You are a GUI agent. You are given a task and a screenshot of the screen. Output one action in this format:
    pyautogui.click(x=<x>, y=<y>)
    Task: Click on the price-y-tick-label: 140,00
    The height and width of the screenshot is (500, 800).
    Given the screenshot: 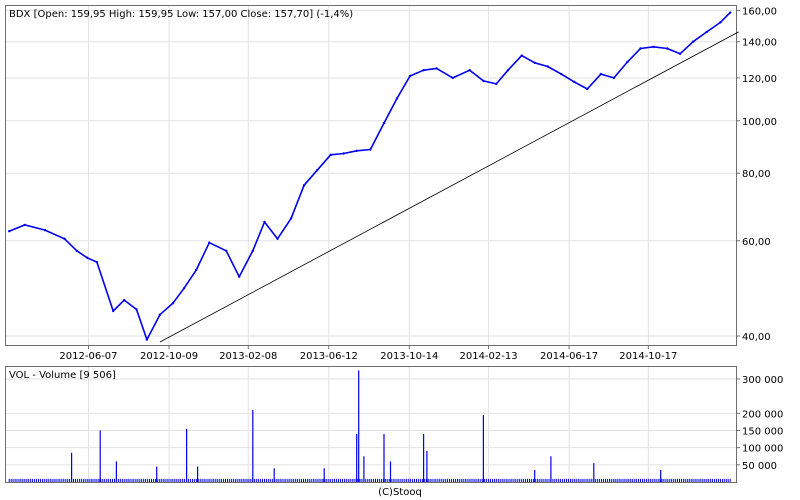 What is the action you would take?
    pyautogui.click(x=759, y=43)
    